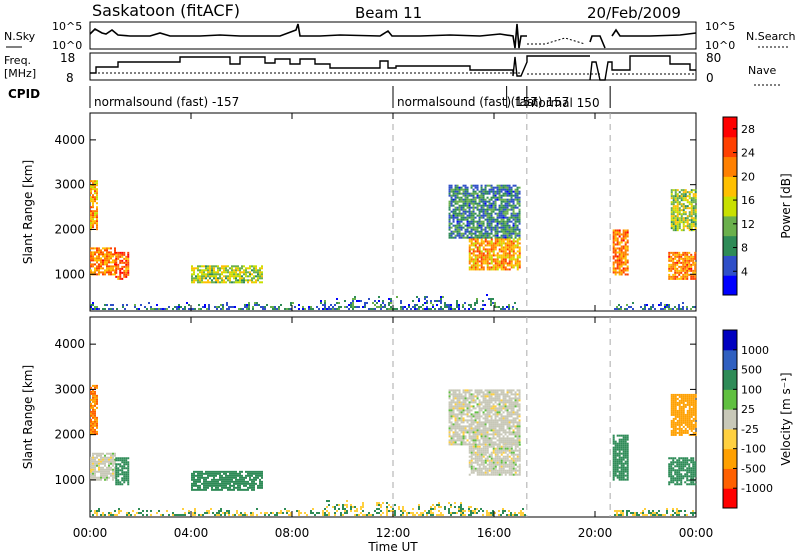 Image resolution: width=800 pixels, height=554 pixels. Describe the element at coordinates (753, 468) in the screenshot. I see `colorbar-tick-label: -500` at that location.